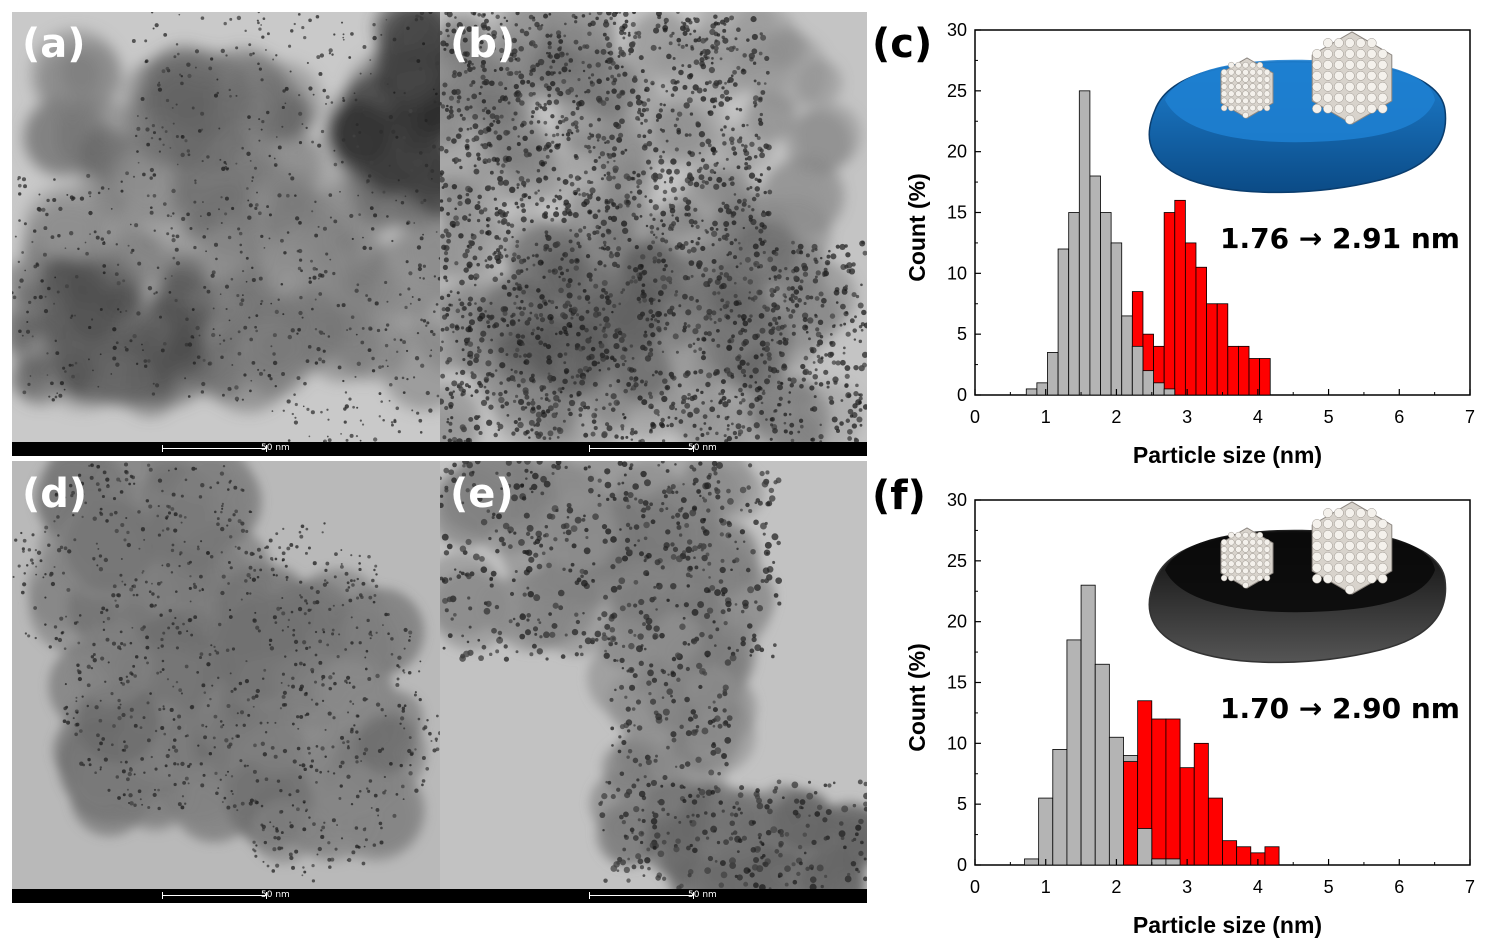  Describe the element at coordinates (55, 494) in the screenshot. I see `panel-label-d: (d)` at that location.